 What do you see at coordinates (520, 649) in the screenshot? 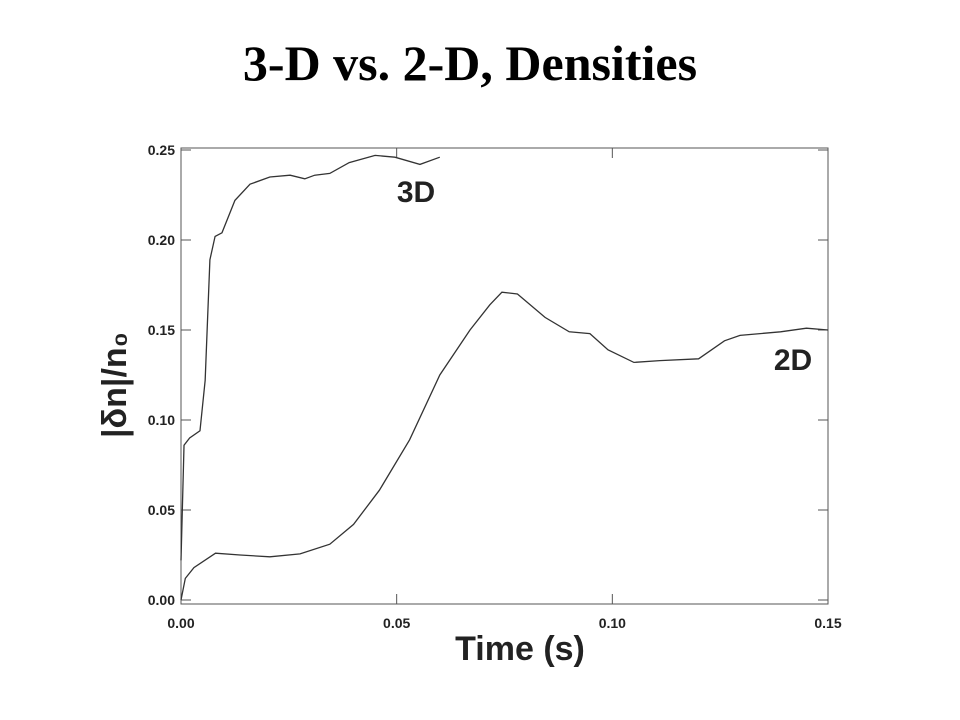
I see `x-axis-label: Time (s)` at bounding box center [520, 649].